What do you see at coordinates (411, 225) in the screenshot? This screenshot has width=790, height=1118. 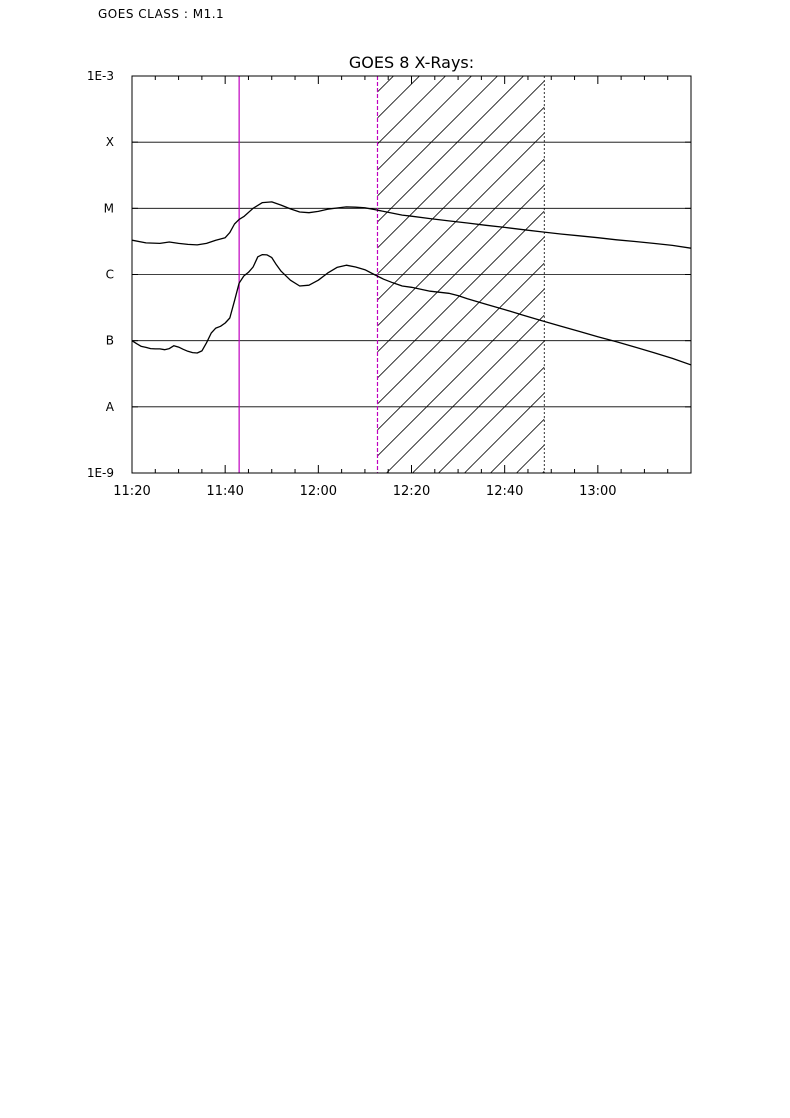 I see `flux-curve-upper` at bounding box center [411, 225].